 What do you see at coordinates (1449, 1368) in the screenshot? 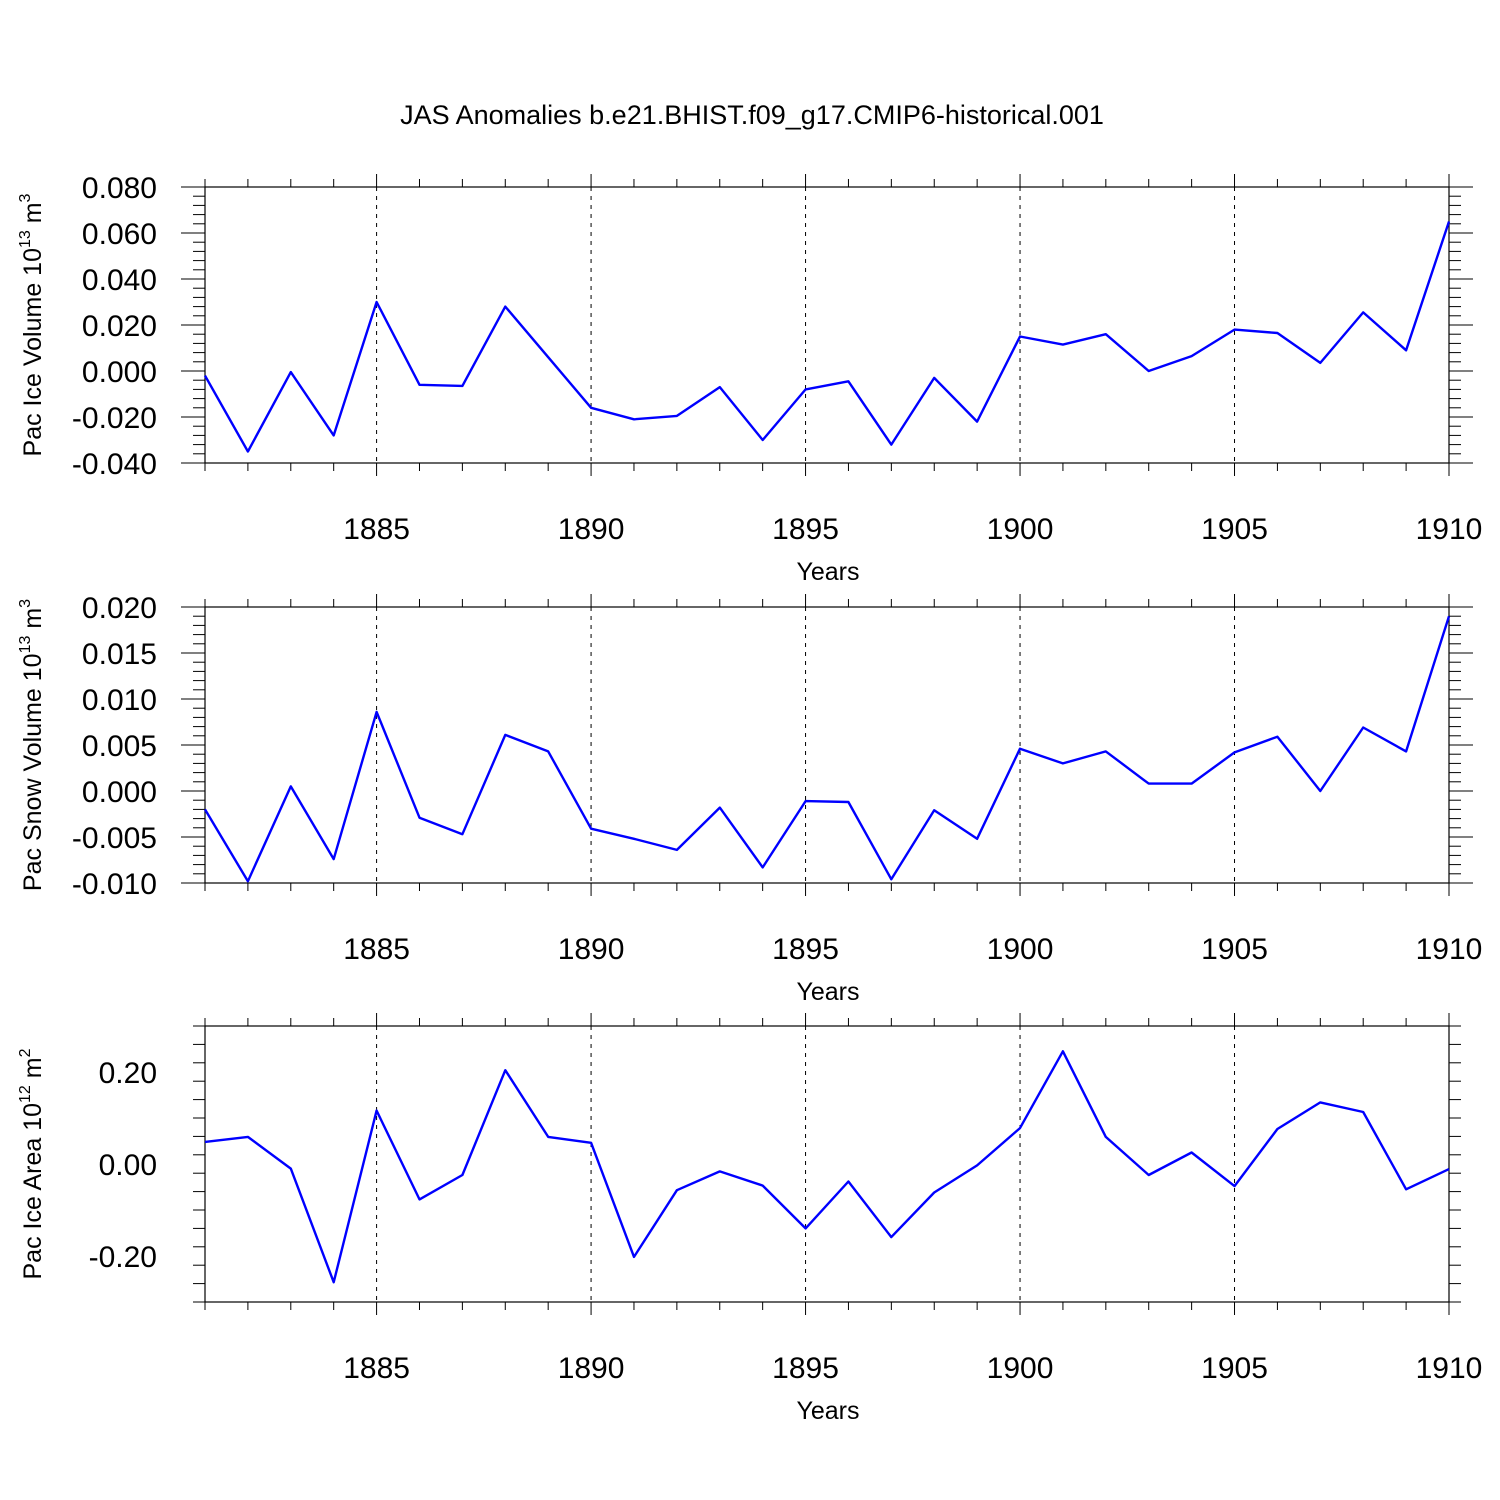
I see `x-tick-label: 1910` at bounding box center [1449, 1368].